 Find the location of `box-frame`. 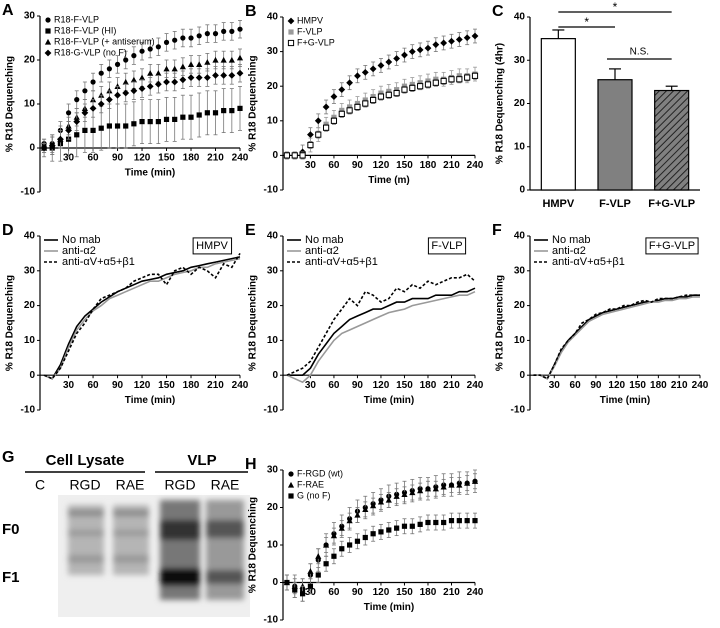

box-frame is located at coordinates (447, 246).